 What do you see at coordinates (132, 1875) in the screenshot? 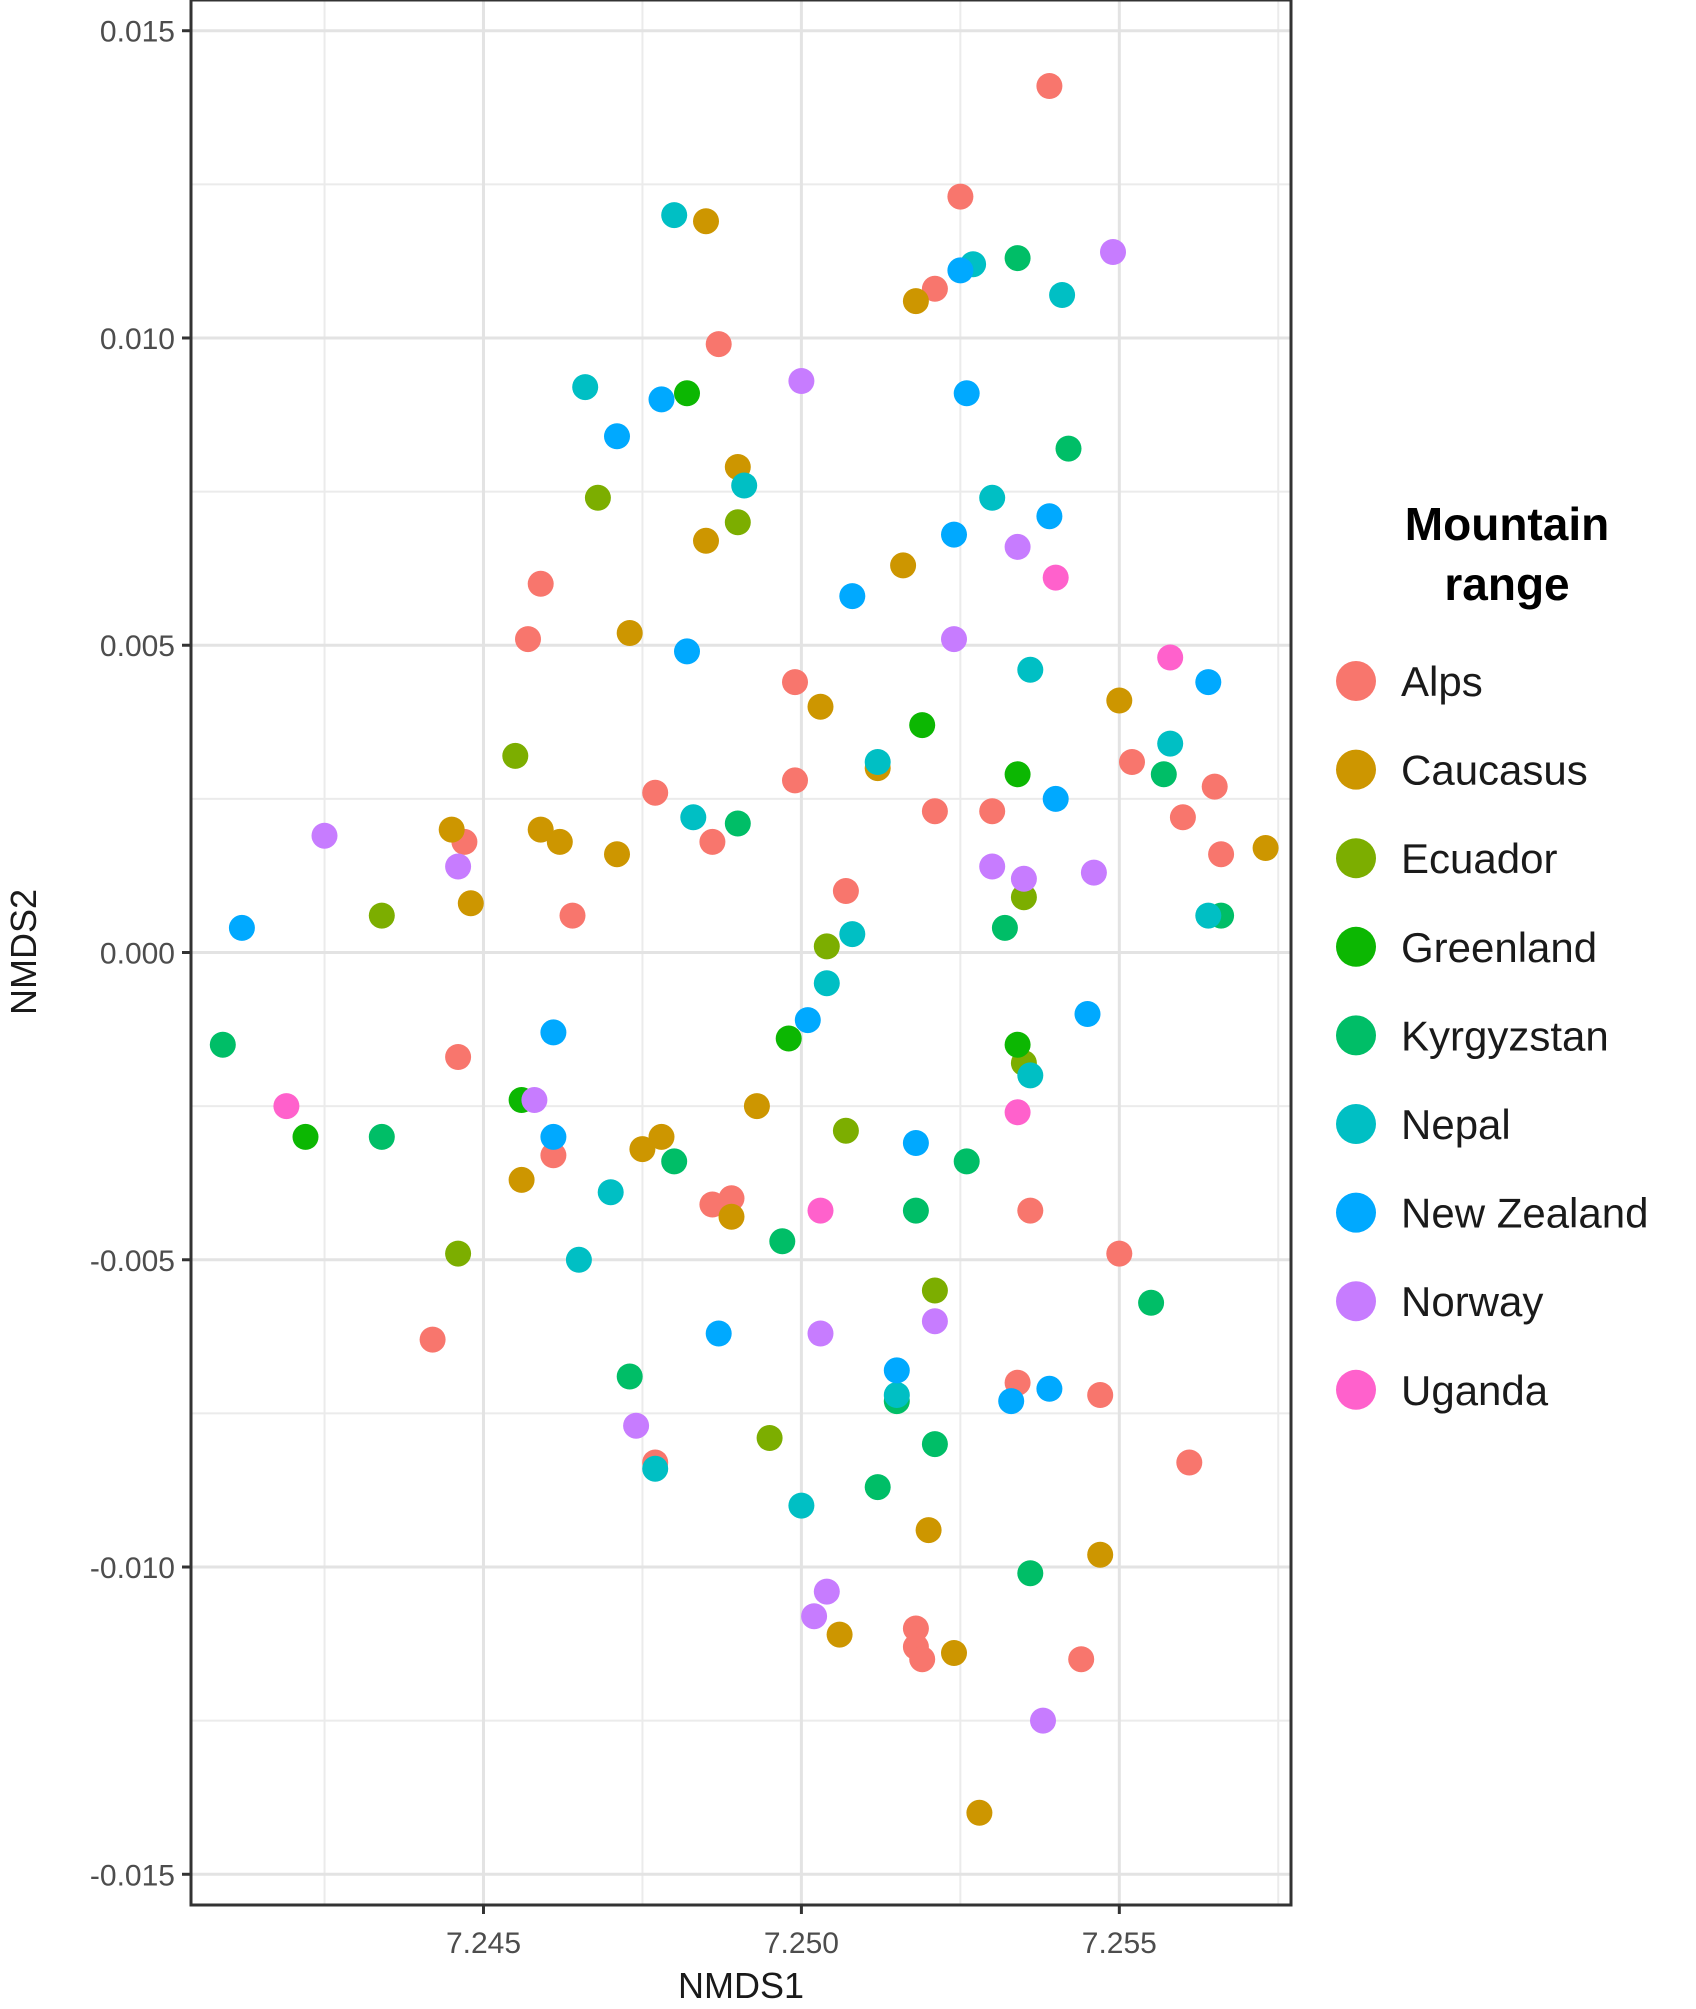
I see `y-tick-label: -0.015` at bounding box center [132, 1875].